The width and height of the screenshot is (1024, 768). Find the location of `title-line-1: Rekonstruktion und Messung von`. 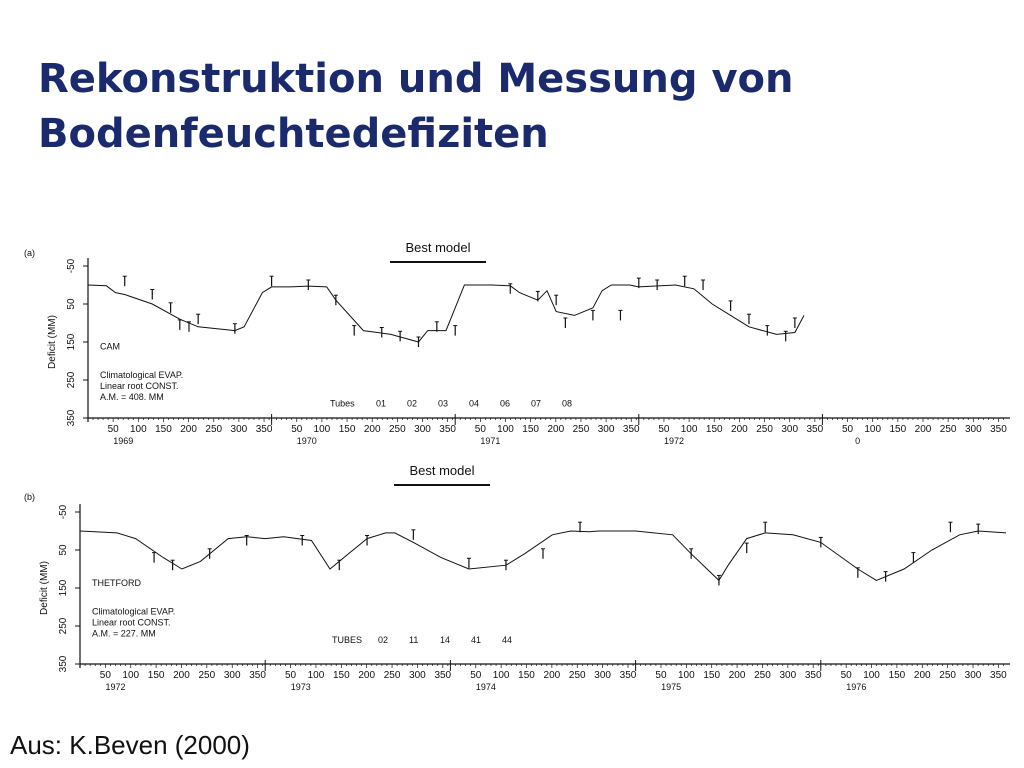

title-line-1: Rekonstruktion und Messung von is located at coordinates (416, 79).